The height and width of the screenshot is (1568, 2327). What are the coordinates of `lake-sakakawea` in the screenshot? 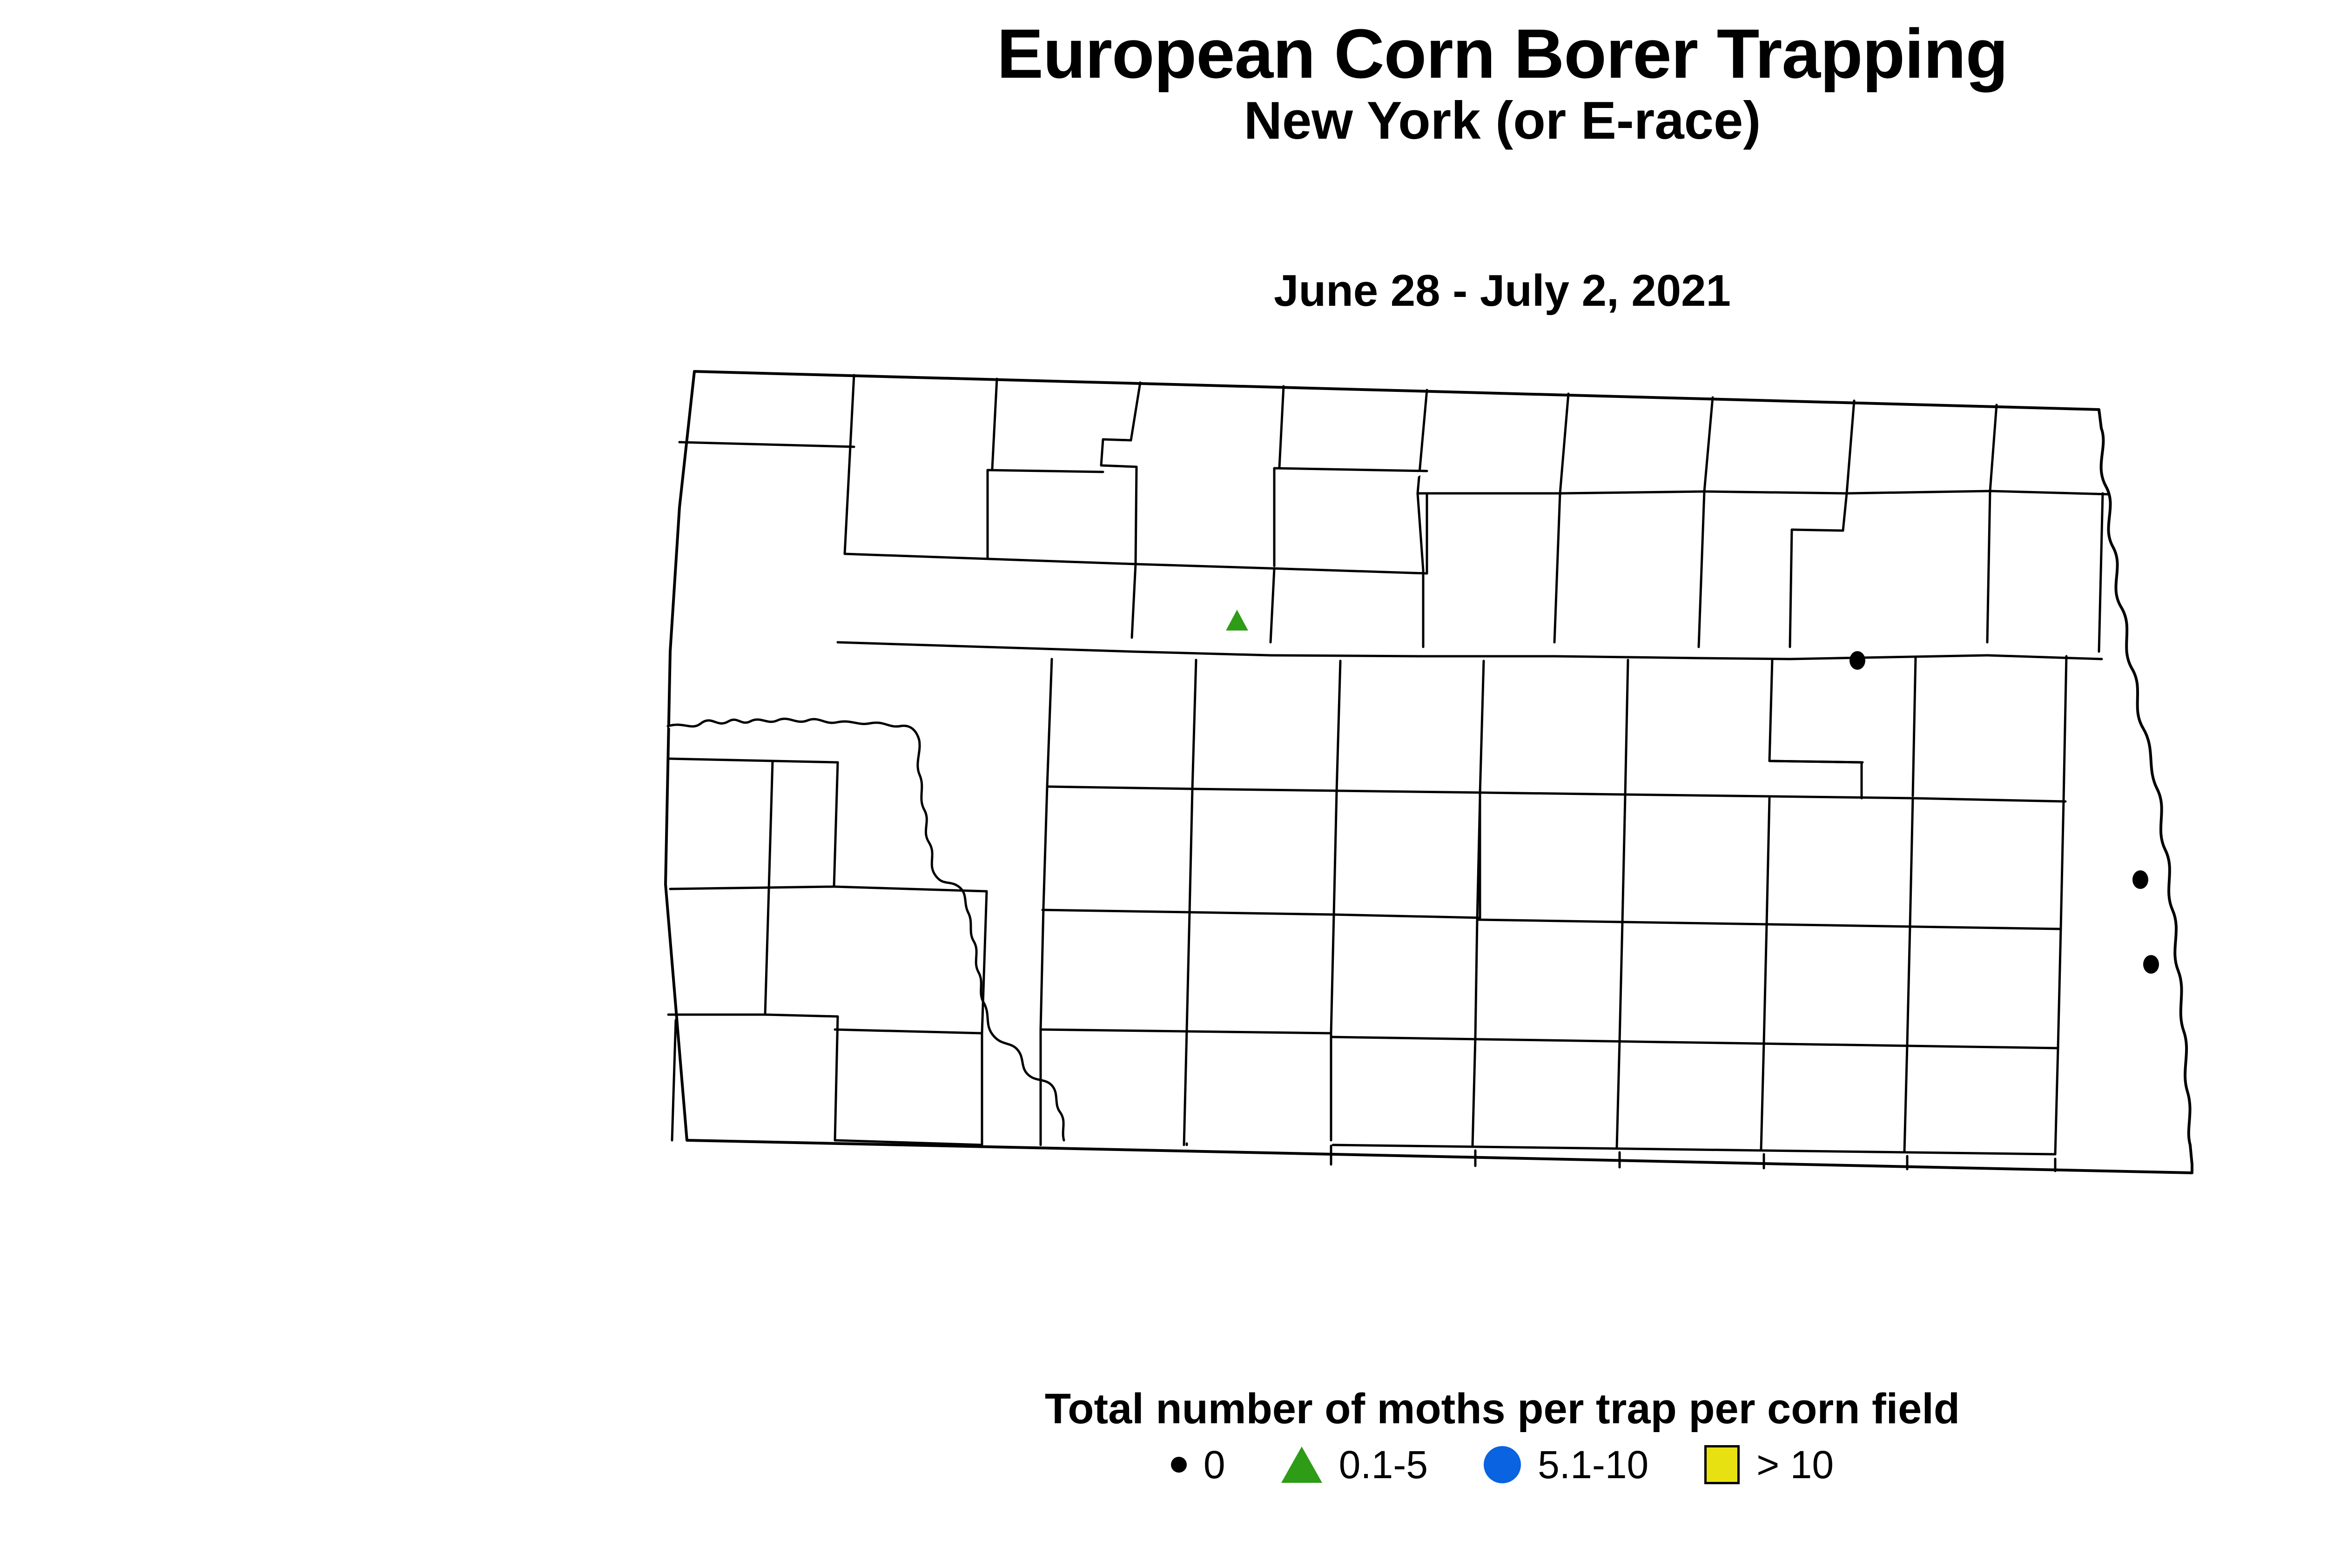 It's located at (865, 929).